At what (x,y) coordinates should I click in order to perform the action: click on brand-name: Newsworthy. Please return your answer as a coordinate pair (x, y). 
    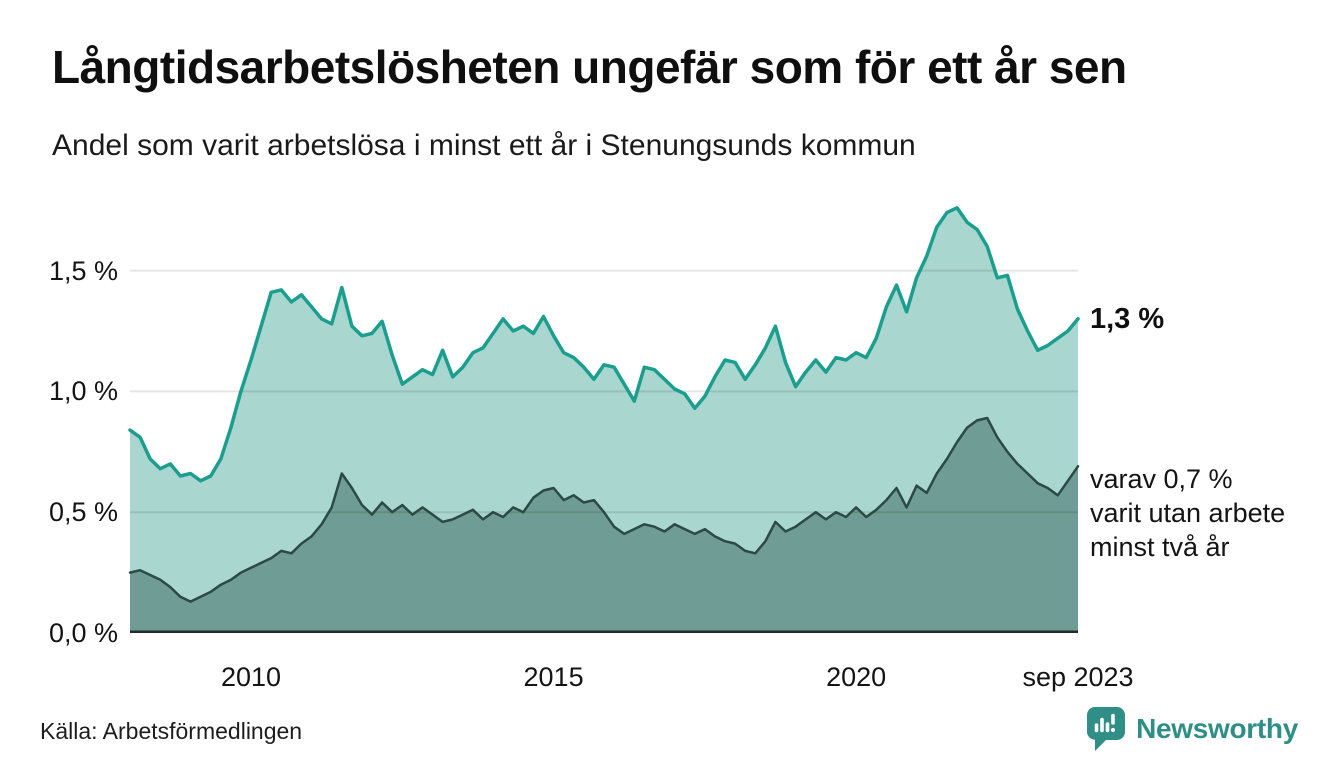
    Looking at the image, I should click on (1217, 728).